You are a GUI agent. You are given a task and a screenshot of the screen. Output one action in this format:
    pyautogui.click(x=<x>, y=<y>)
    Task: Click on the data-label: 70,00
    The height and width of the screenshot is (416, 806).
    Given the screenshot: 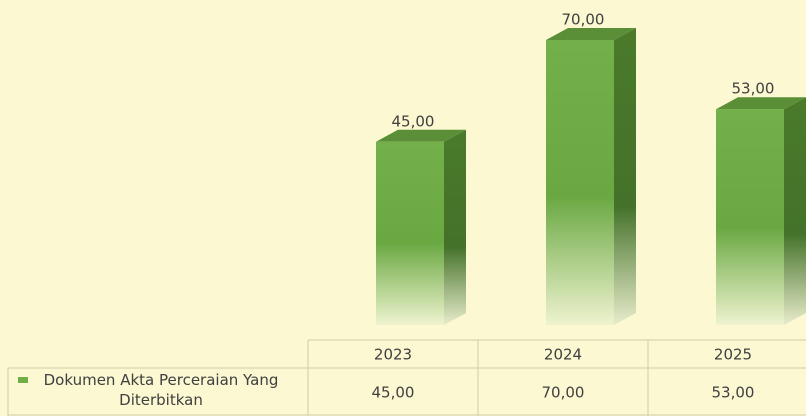 What is the action you would take?
    pyautogui.click(x=583, y=20)
    